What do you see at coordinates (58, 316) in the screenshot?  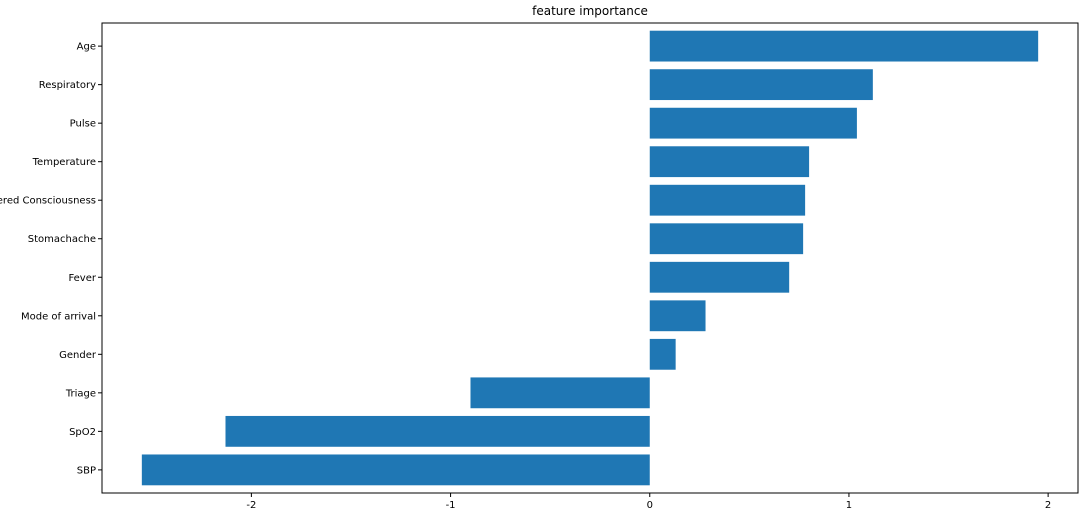 I see `category-label: Mode of arrival` at bounding box center [58, 316].